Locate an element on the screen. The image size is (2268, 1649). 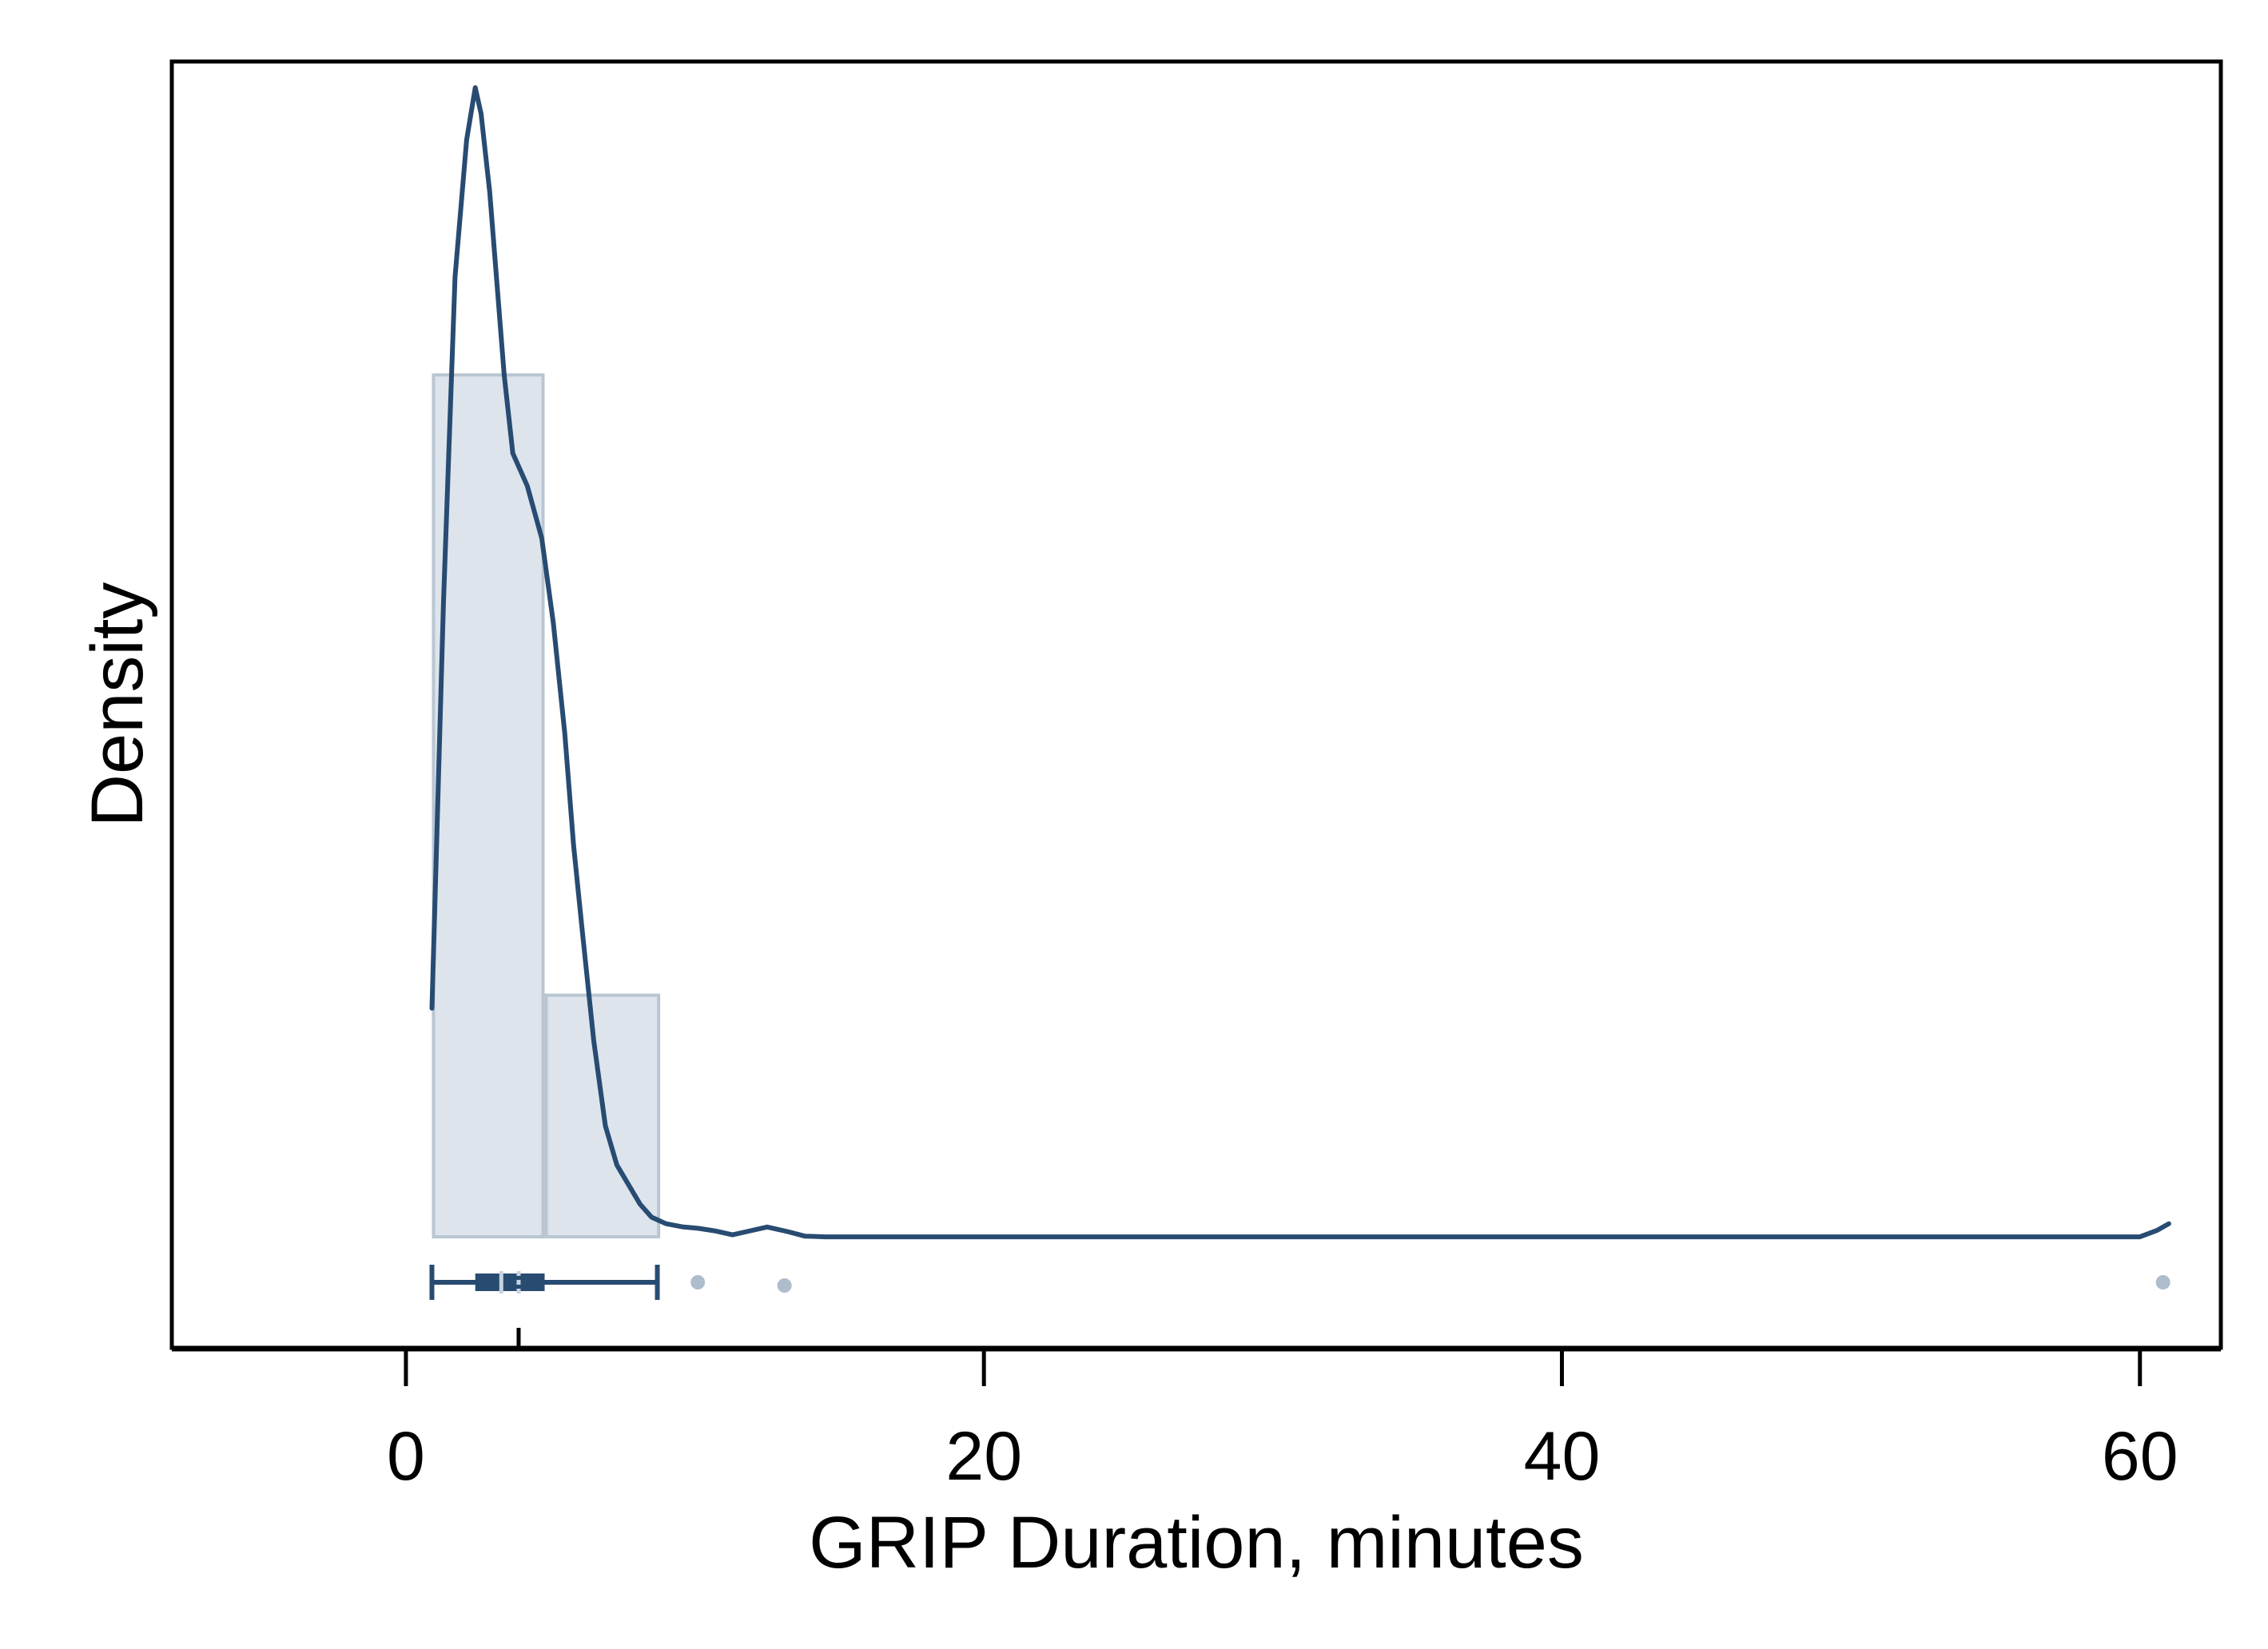
boxplot-box is located at coordinates (510, 1282).